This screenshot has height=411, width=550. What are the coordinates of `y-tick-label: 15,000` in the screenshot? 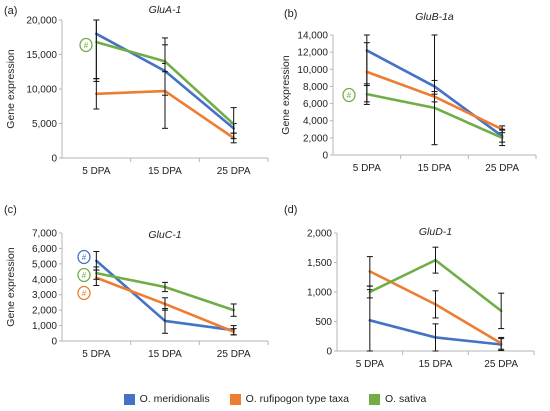 It's located at (41, 55).